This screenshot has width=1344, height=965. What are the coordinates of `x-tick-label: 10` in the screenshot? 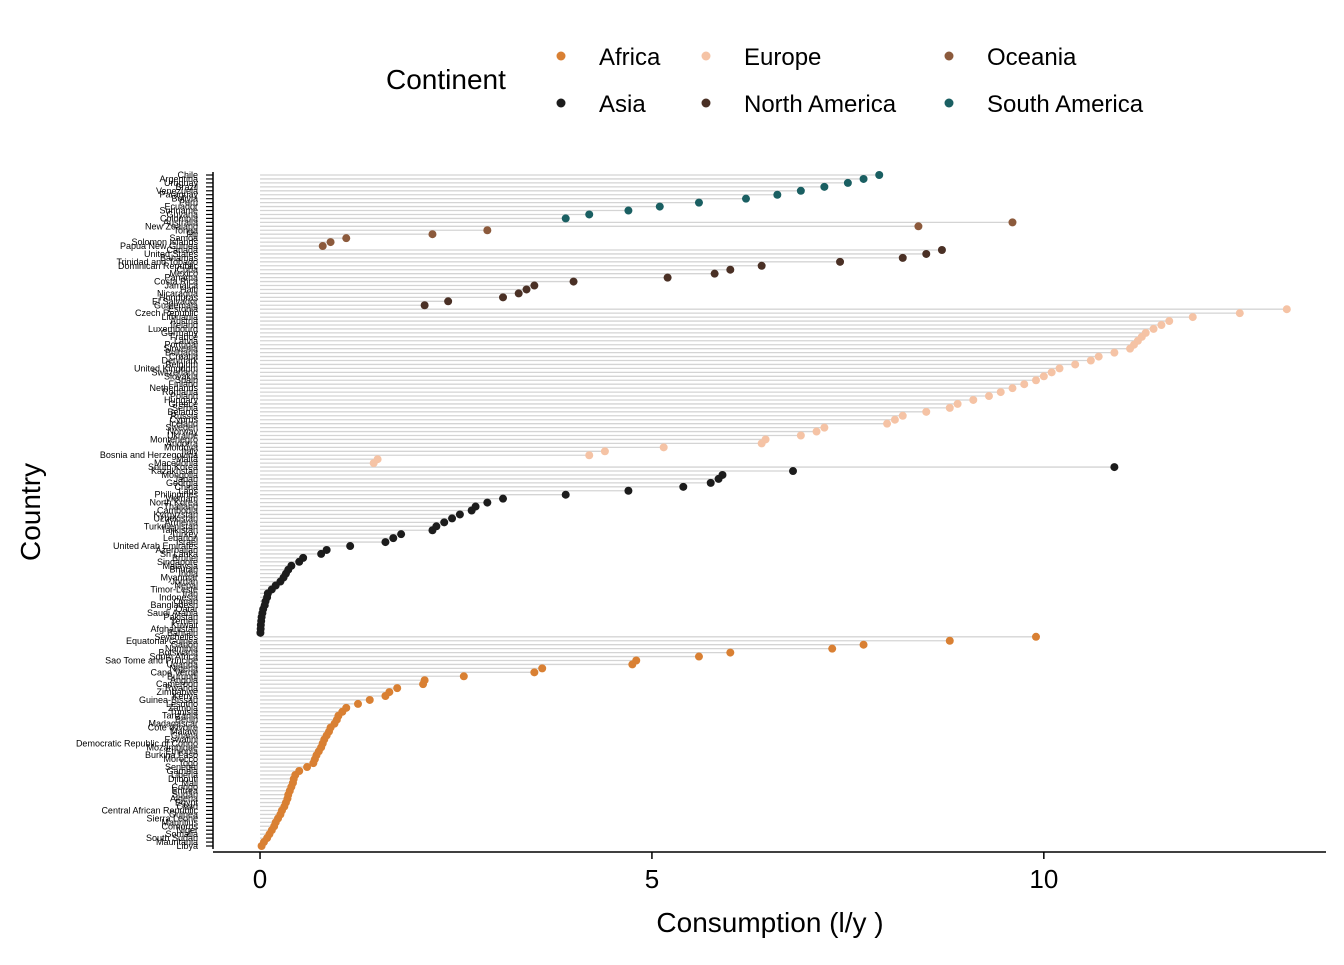 It's located at (1043, 879).